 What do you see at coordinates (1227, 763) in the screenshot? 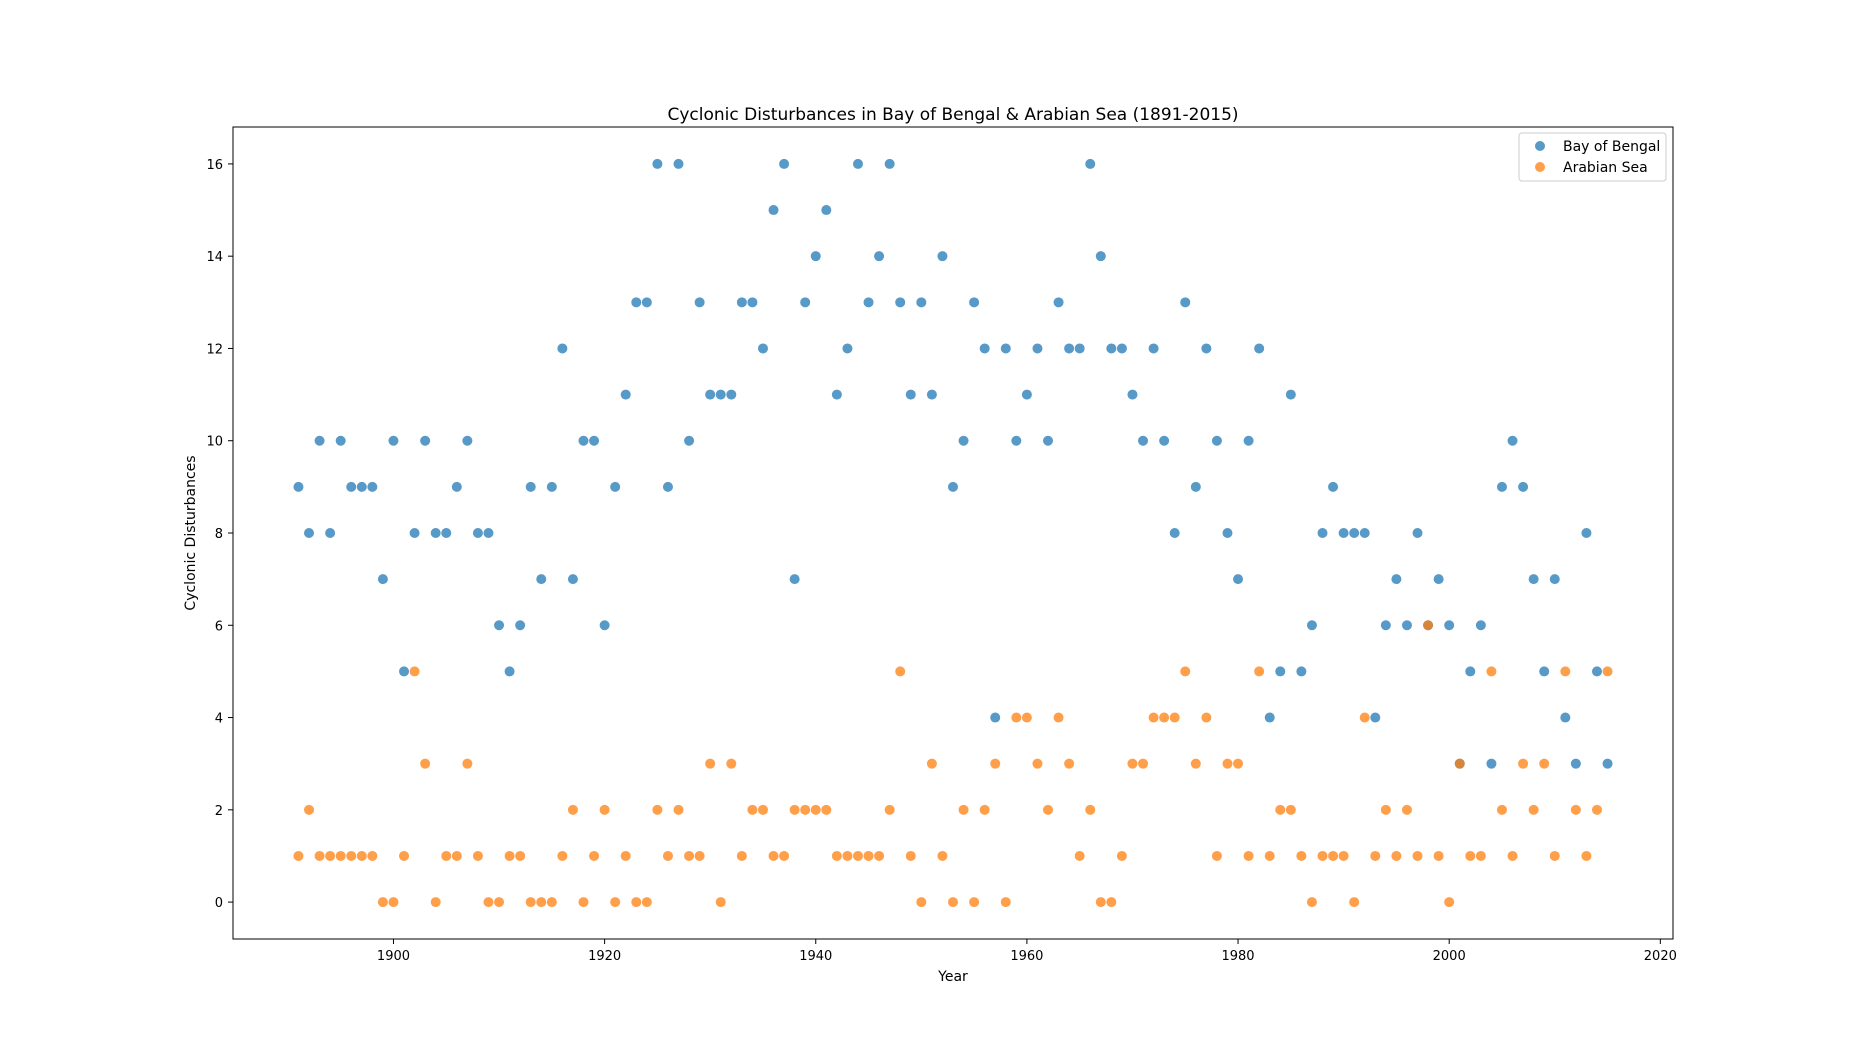
I see `point-arabian-sea-1979` at bounding box center [1227, 763].